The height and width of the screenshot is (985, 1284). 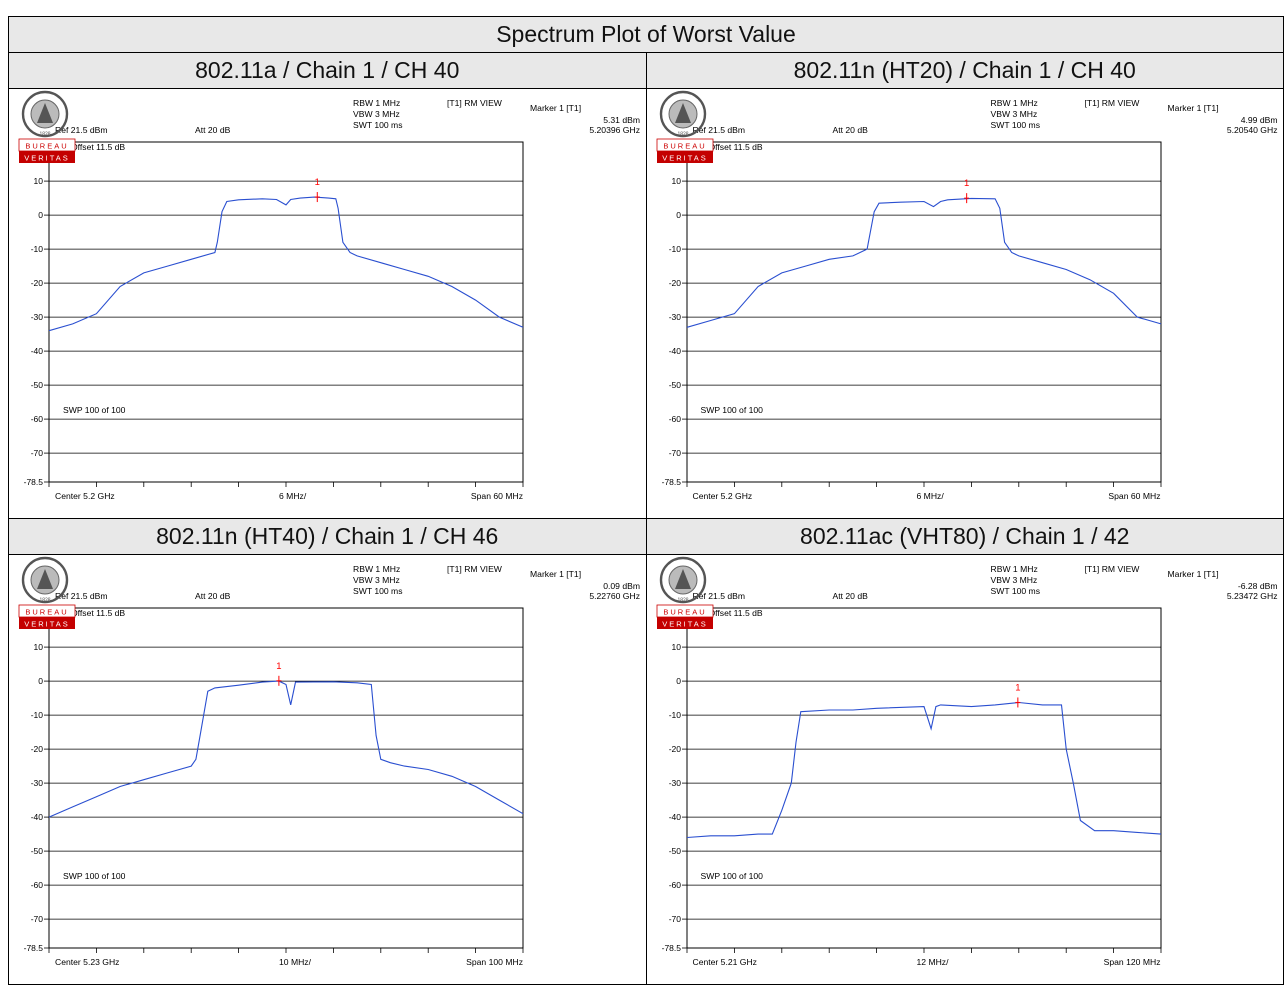 What do you see at coordinates (614, 596) in the screenshot?
I see `marker-frequency: 5.22760 GHz` at bounding box center [614, 596].